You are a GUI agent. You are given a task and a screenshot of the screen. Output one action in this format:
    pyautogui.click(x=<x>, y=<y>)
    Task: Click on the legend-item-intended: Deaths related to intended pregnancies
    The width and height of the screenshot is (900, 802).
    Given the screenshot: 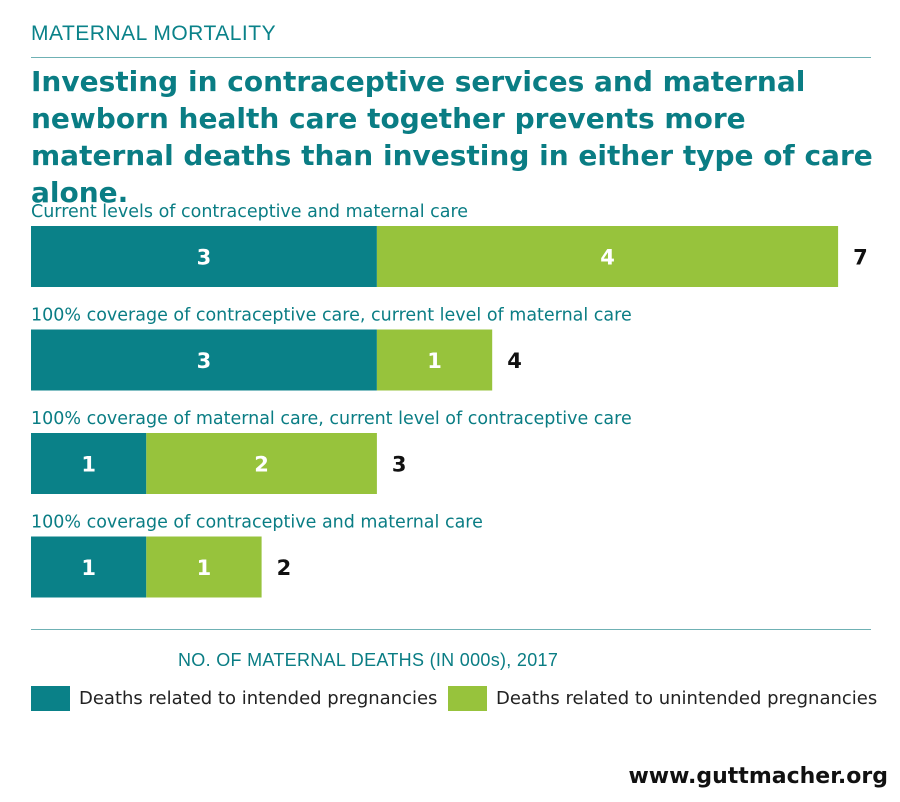 What is the action you would take?
    pyautogui.click(x=234, y=698)
    